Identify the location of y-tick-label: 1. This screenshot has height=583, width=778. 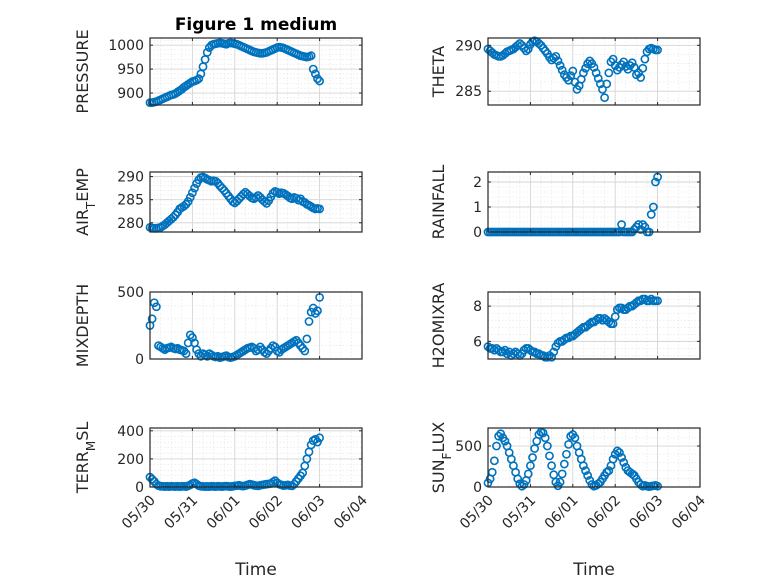
(477, 208).